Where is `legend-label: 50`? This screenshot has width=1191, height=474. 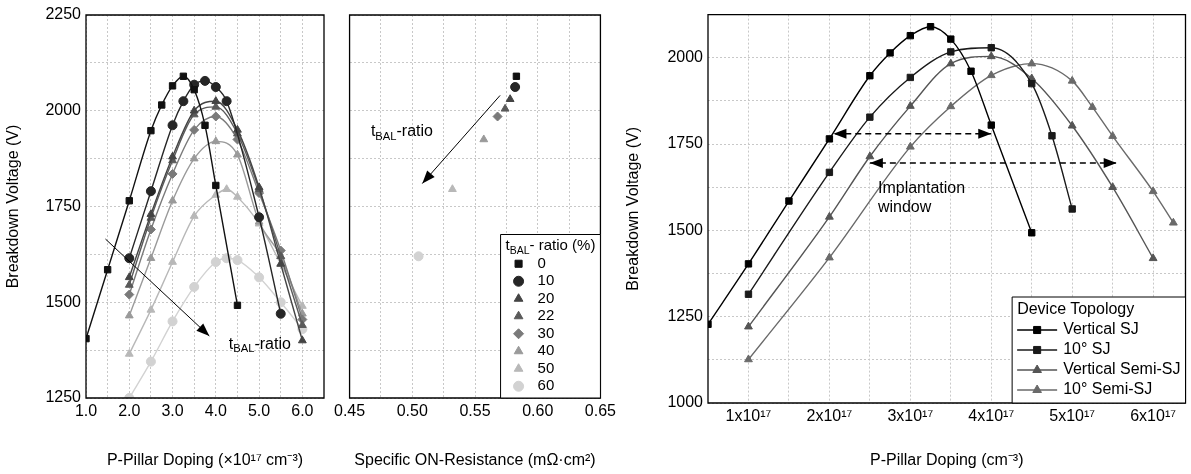 legend-label: 50 is located at coordinates (546, 367).